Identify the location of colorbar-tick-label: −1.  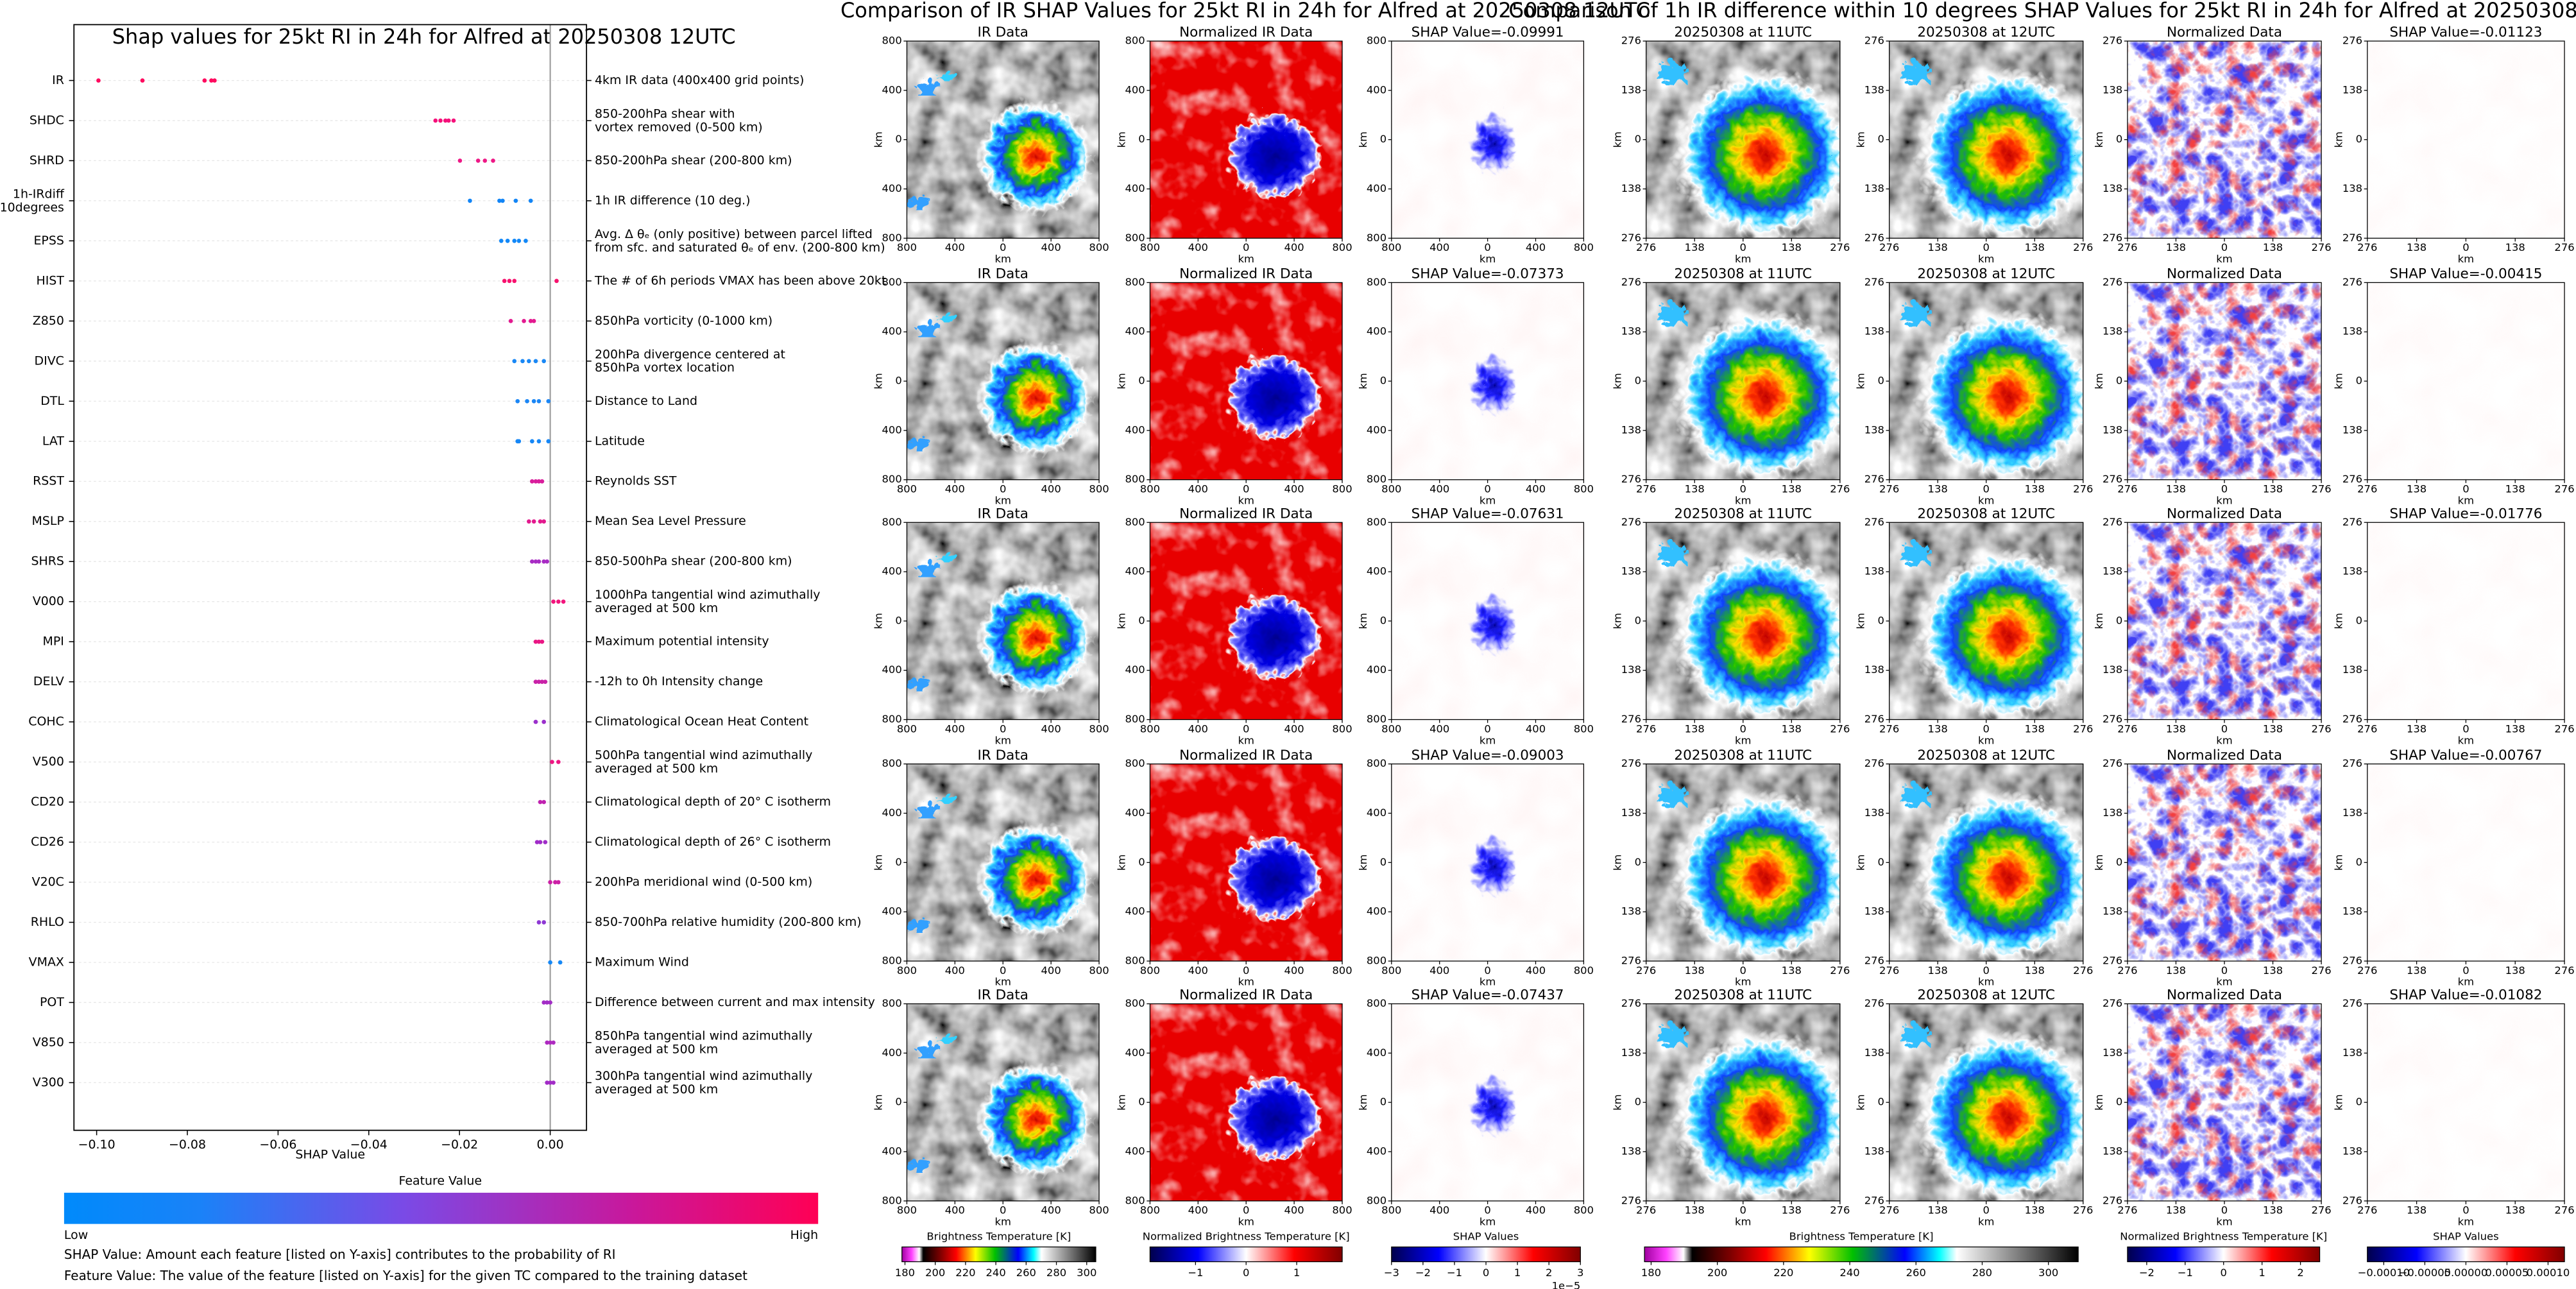
(1454, 1273).